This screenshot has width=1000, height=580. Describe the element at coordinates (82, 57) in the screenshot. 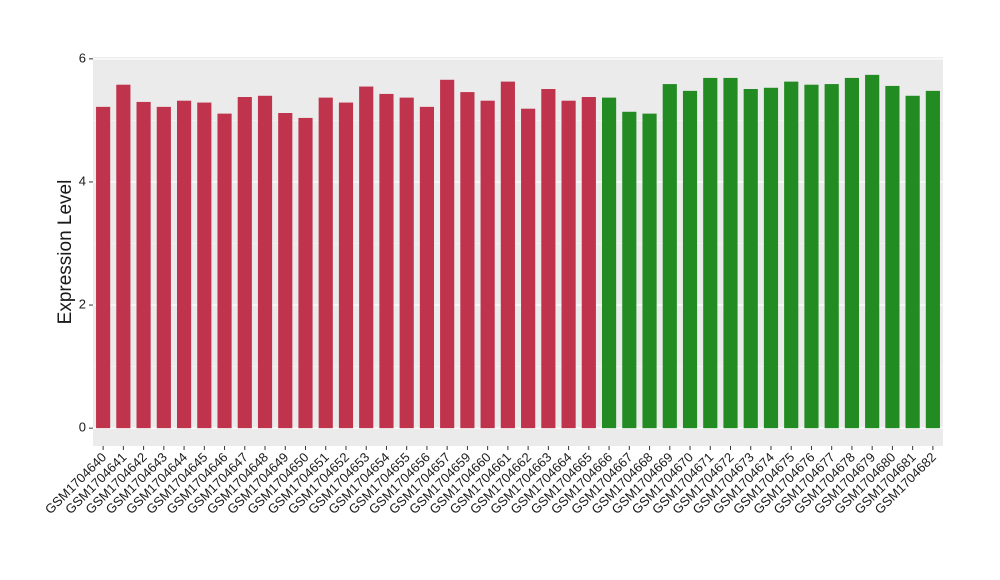

I see `y-tick-label: 6` at that location.